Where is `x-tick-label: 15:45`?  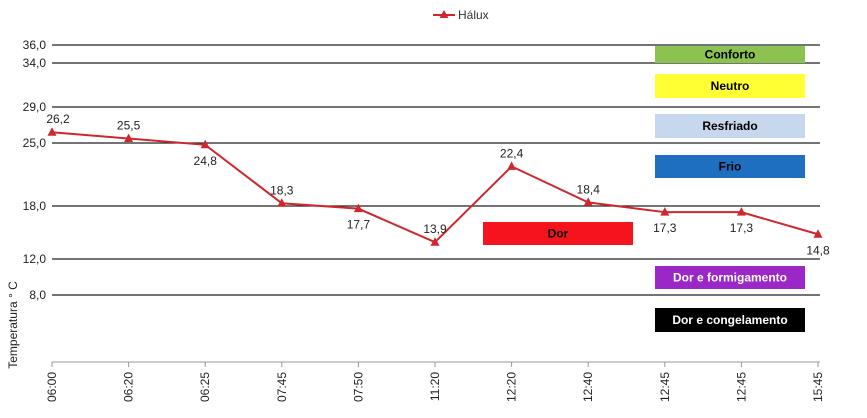
x-tick-label: 15:45 is located at coordinates (818, 387).